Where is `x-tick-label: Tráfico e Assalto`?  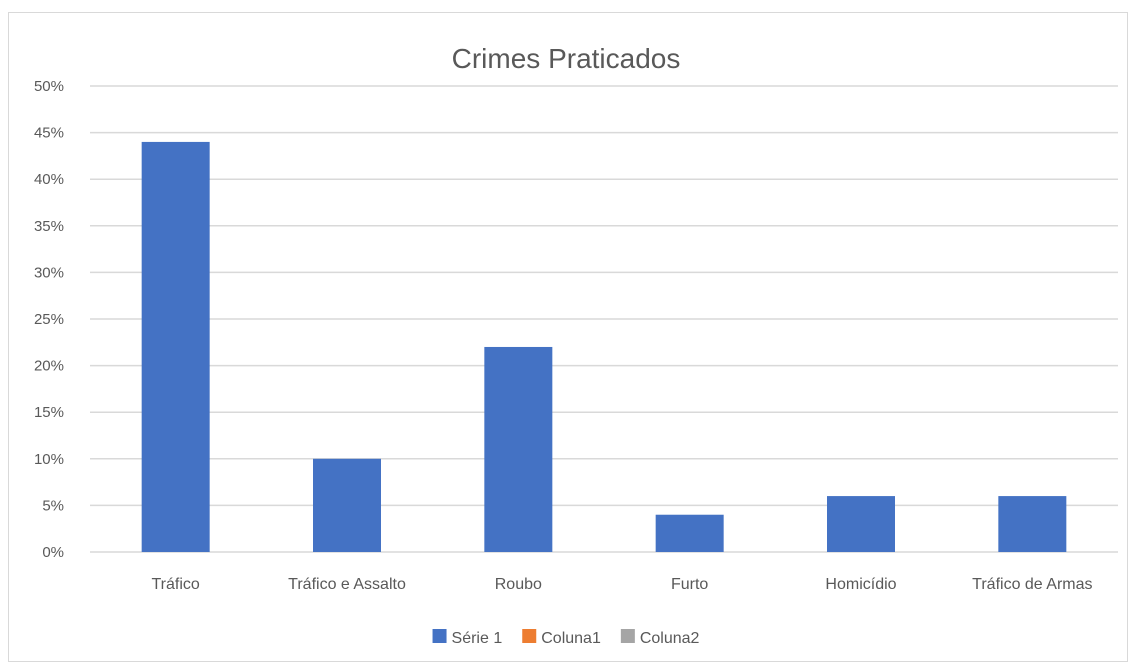
x-tick-label: Tráfico e Assalto is located at coordinates (347, 584).